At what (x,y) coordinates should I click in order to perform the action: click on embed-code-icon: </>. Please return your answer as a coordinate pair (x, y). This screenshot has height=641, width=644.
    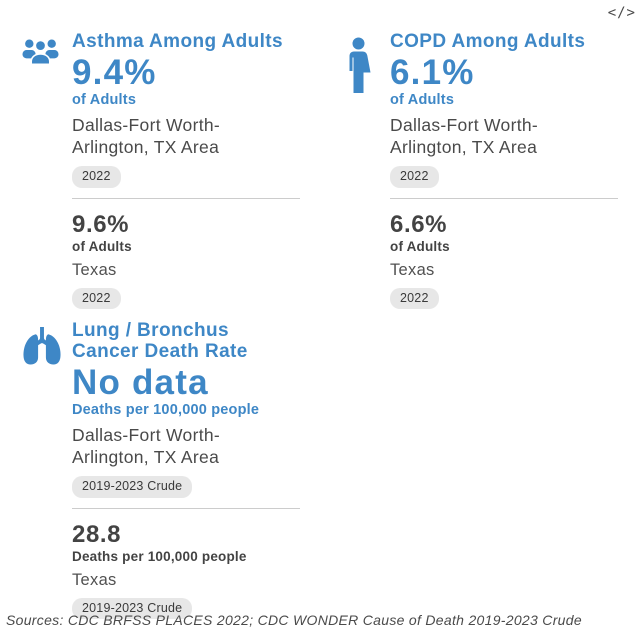
    Looking at the image, I should click on (621, 13).